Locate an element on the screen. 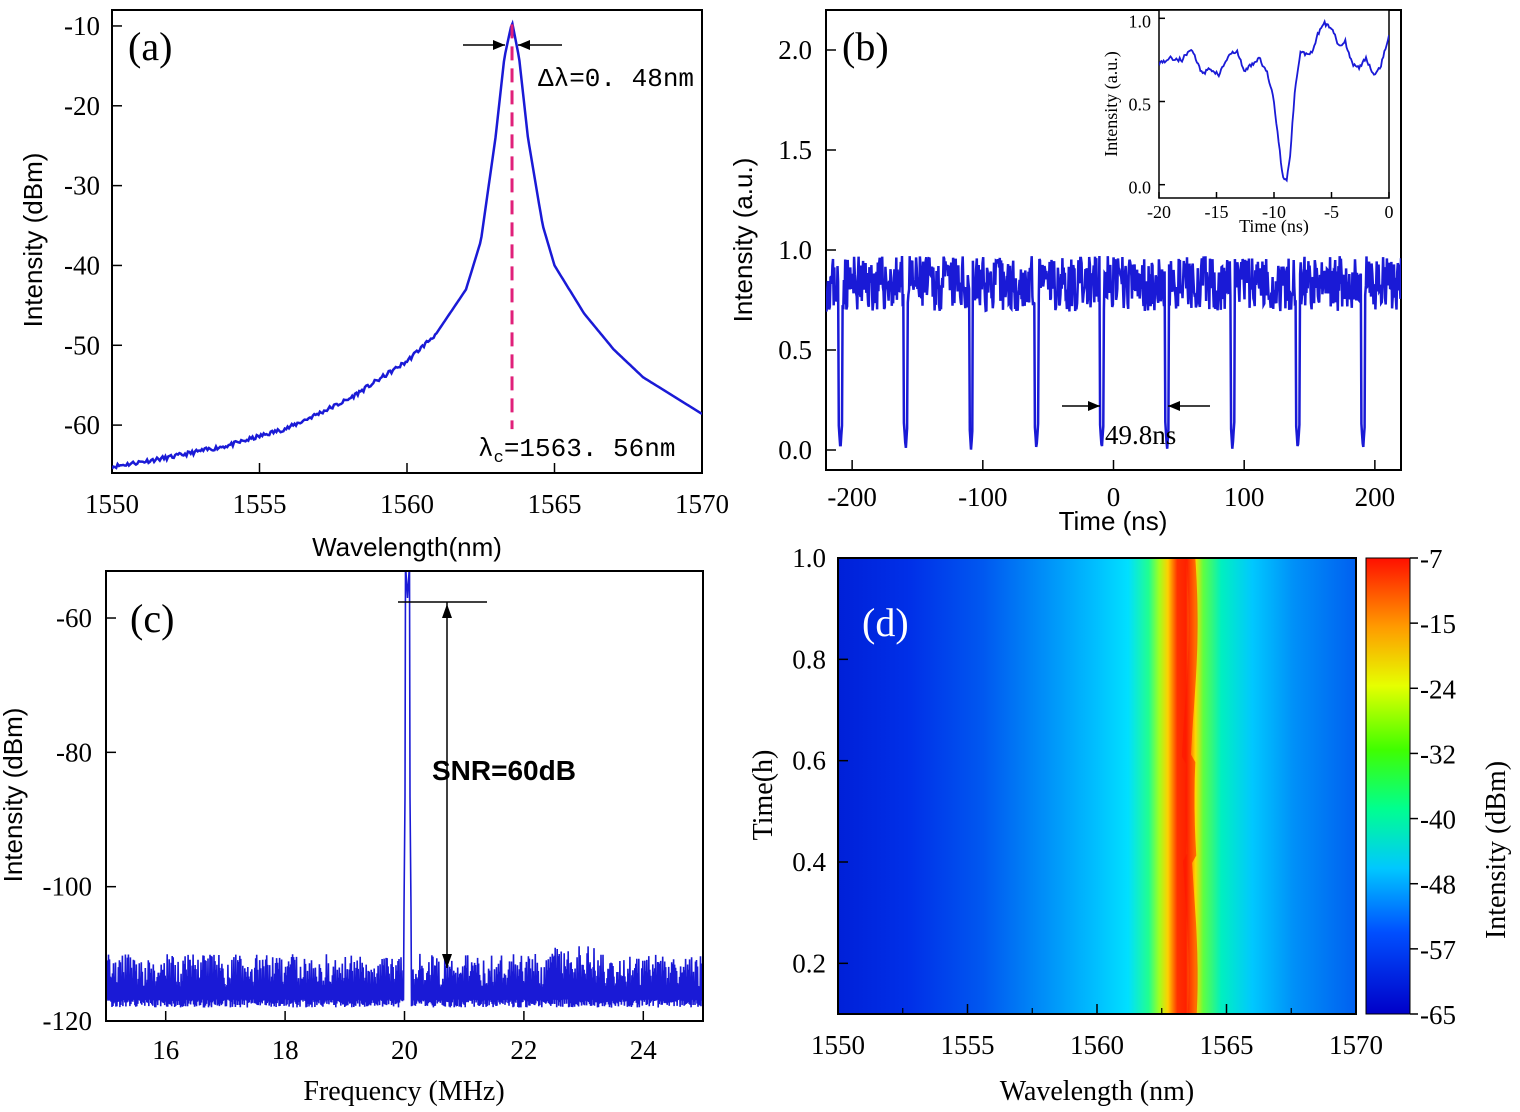 This screenshot has width=1520, height=1112. colorbar-tick-label: -15 is located at coordinates (1438, 624).